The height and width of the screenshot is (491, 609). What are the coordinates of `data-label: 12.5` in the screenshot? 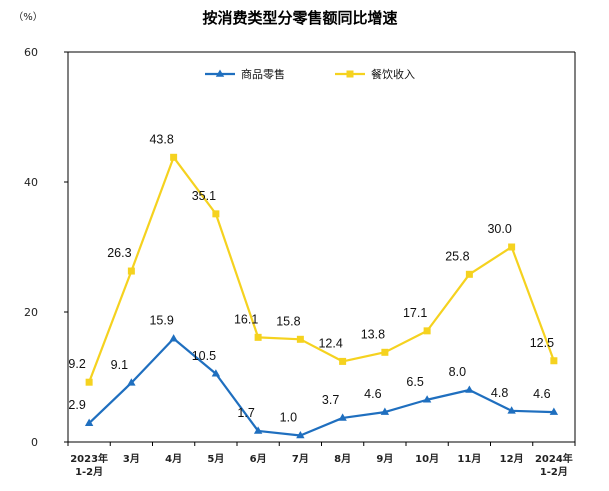 It's located at (542, 343).